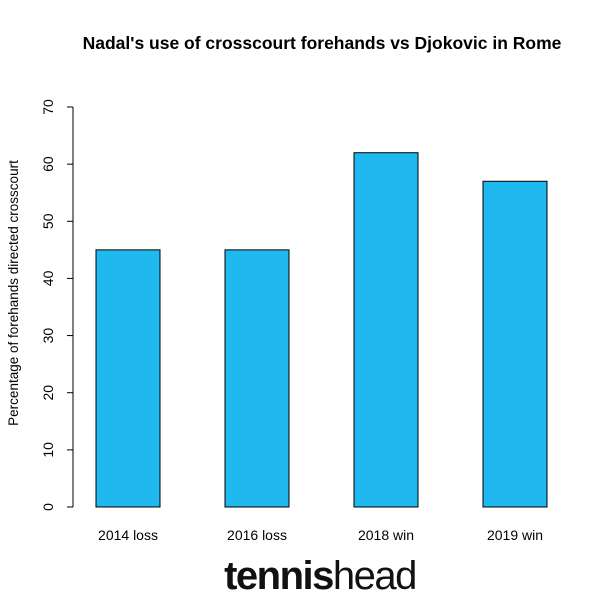  What do you see at coordinates (48, 278) in the screenshot?
I see `y-tick-label: 40` at bounding box center [48, 278].